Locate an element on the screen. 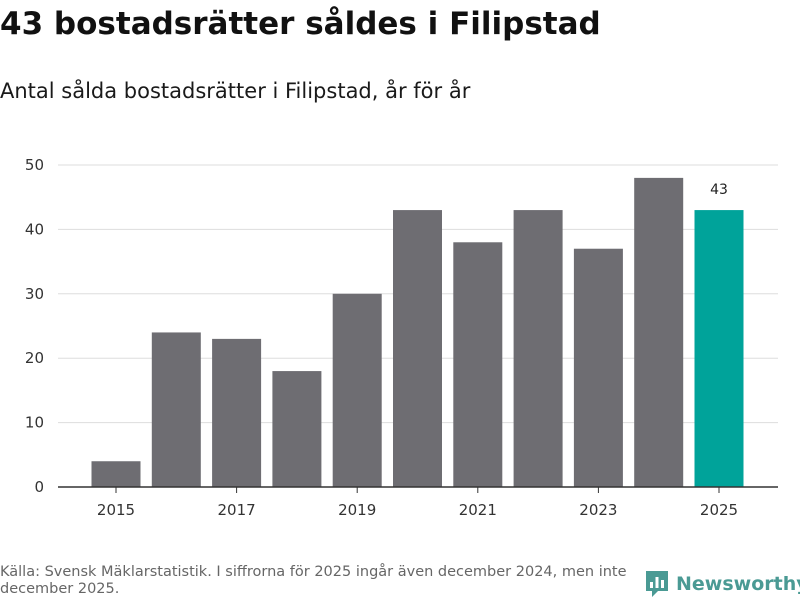 This screenshot has height=600, width=800. y-tick-label-40: 40 is located at coordinates (34, 229).